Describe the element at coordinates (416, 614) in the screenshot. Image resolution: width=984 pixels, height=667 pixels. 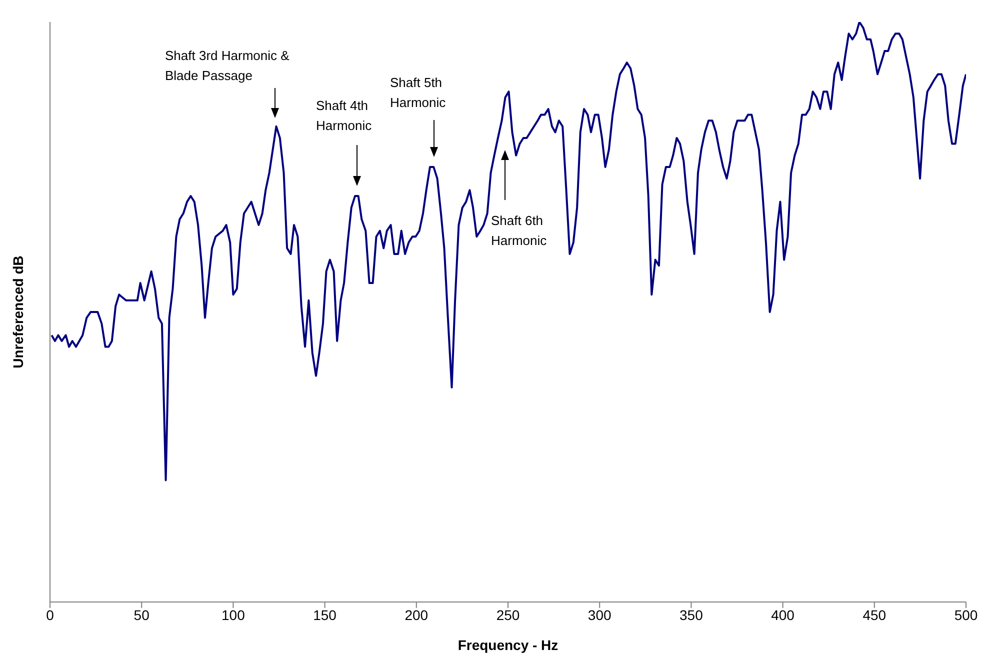
I see `x-tick-label: 200` at that location.